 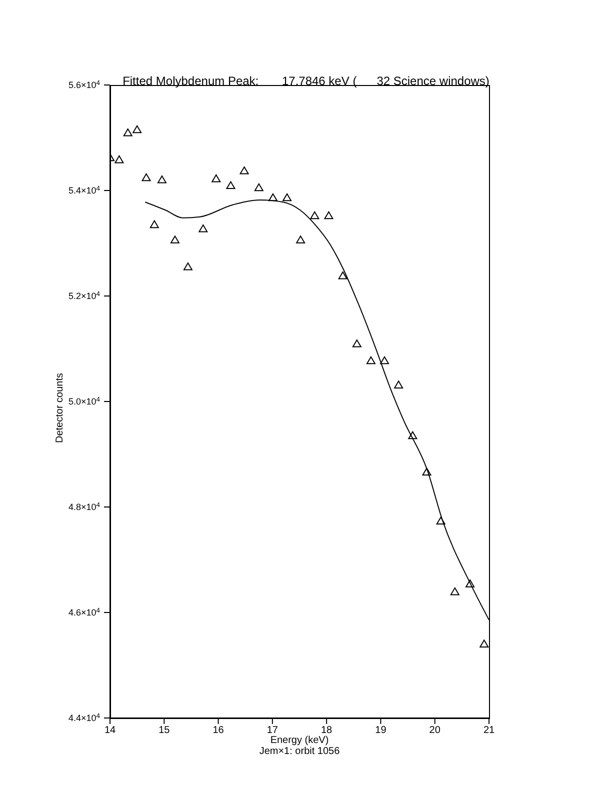 What do you see at coordinates (84, 85) in the screenshot?
I see `y-tick-label: 5.6×10$^{4}$` at bounding box center [84, 85].